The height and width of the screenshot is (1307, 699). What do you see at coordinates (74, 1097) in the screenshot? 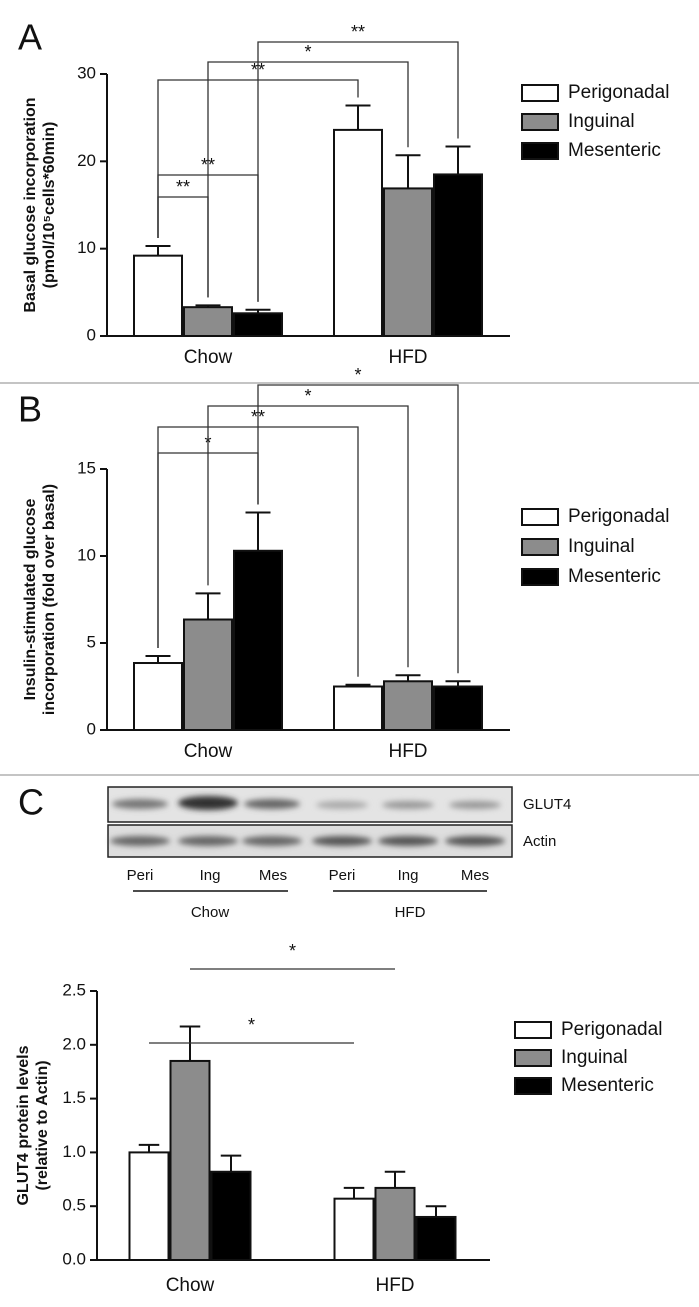
I see `y-tick-label: 1.5` at bounding box center [74, 1097].